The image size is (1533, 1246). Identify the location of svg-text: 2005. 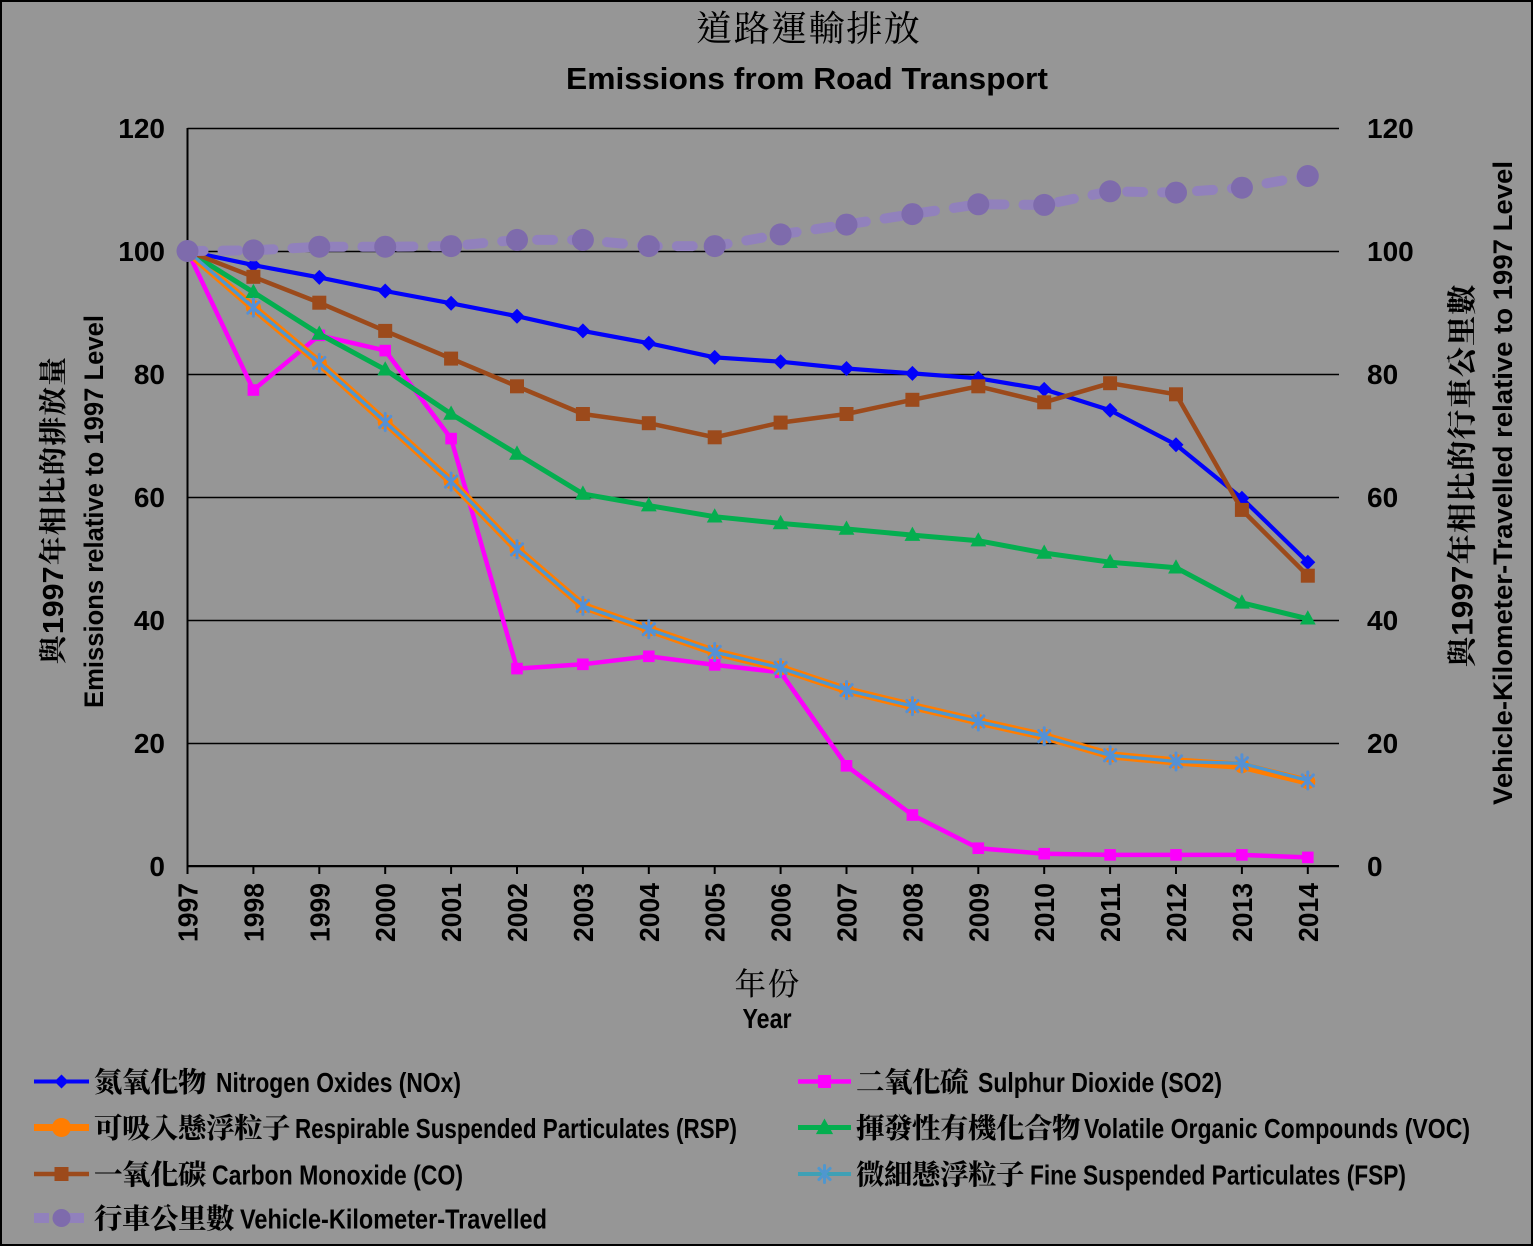
(715, 912).